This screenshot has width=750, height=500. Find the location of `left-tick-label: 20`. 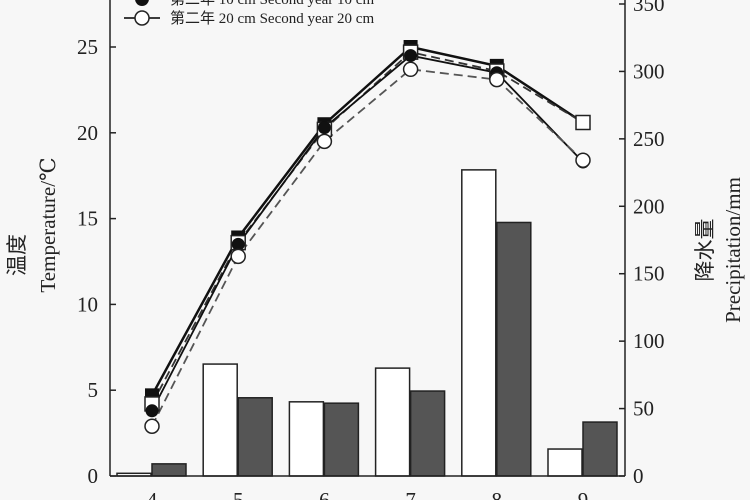

left-tick-label: 20 is located at coordinates (87, 133).